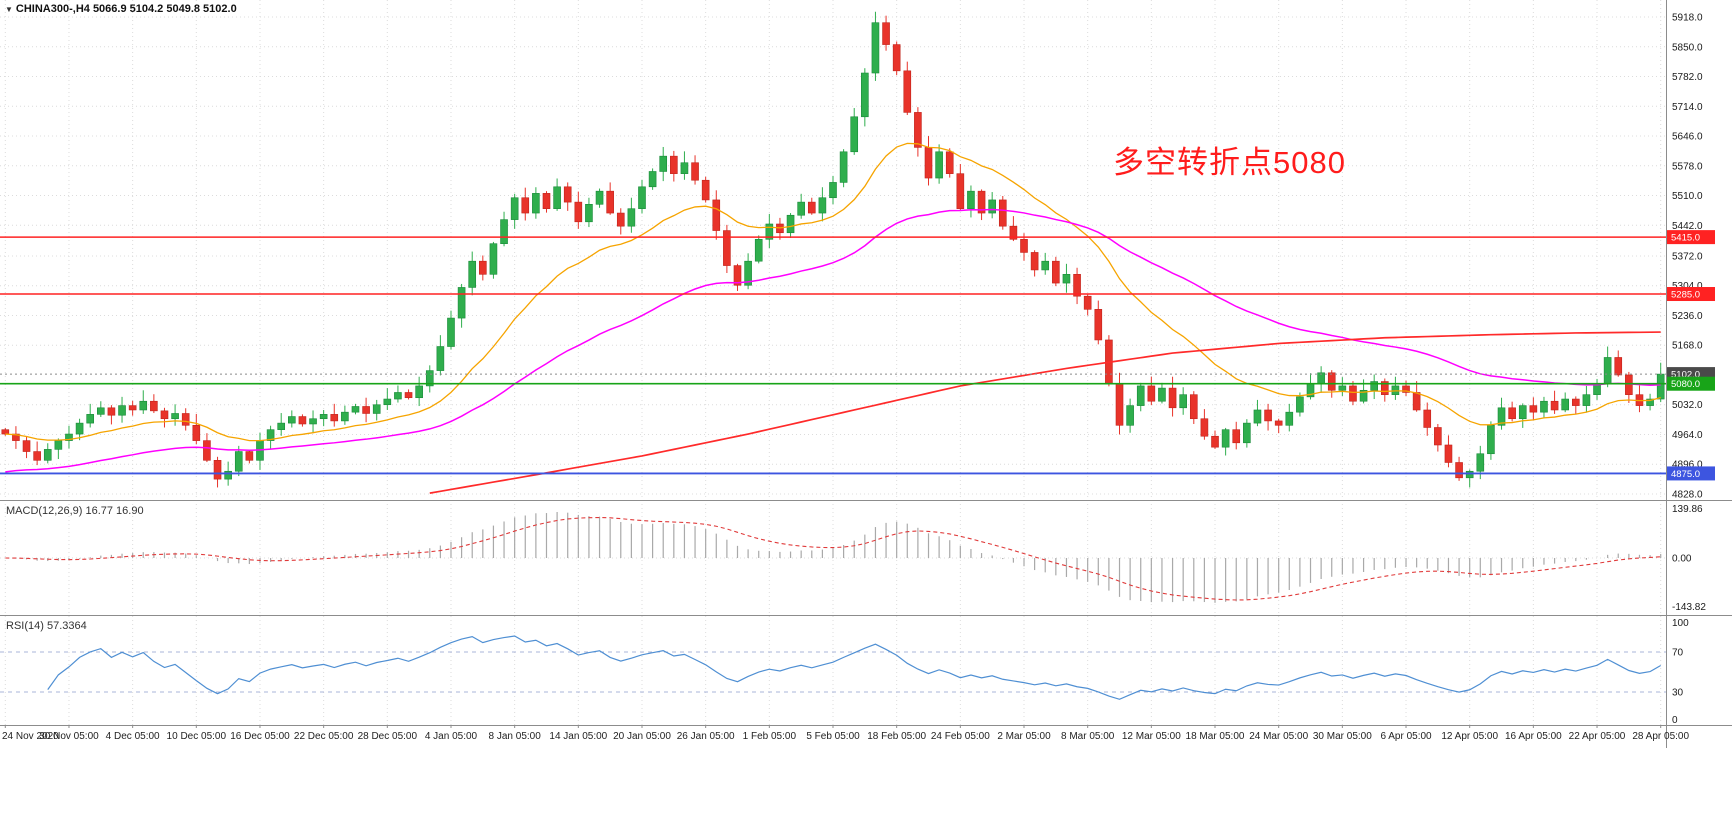 This screenshot has height=823, width=1732. What do you see at coordinates (642, 736) in the screenshot?
I see `svg-text: 20 Jan 05:00` at bounding box center [642, 736].